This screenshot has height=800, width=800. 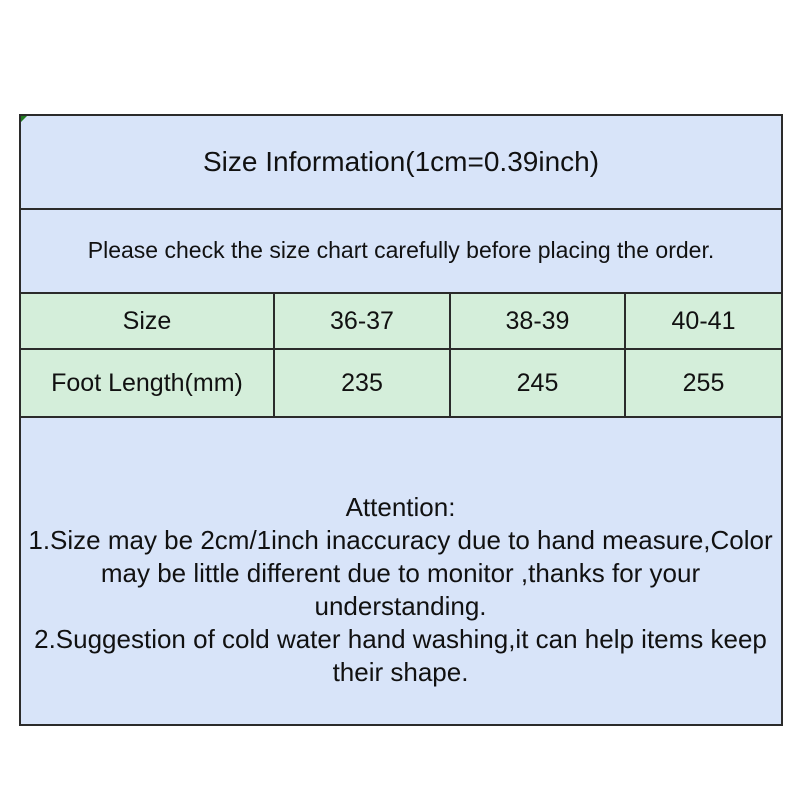 What do you see at coordinates (537, 383) in the screenshot?
I see `foot-length-cell: 245` at bounding box center [537, 383].